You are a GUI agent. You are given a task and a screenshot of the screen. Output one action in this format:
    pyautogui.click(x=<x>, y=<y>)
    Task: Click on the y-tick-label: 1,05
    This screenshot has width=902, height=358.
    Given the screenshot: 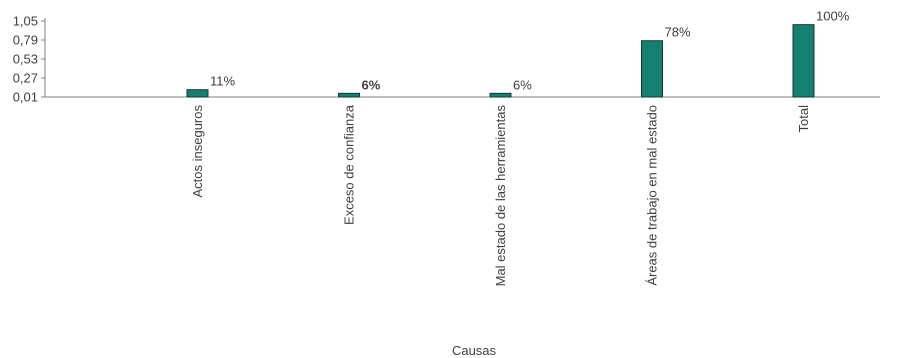 What is the action you would take?
    pyautogui.click(x=25, y=21)
    